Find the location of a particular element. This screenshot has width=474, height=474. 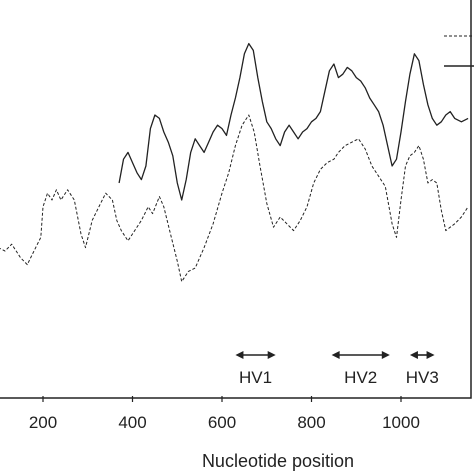

x-tick-label: 600 is located at coordinates (222, 422).